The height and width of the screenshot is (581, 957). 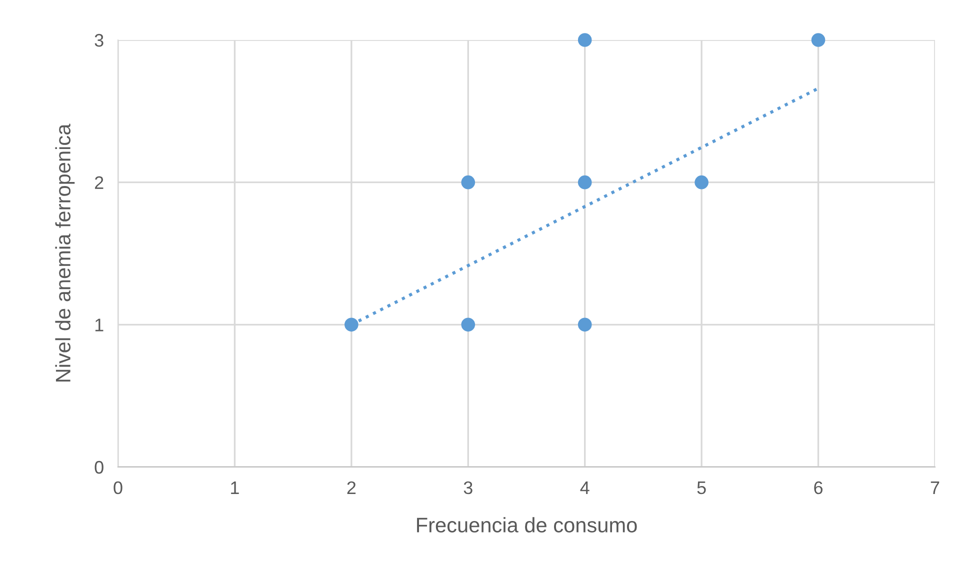 I want to click on x-tick-label: 3, so click(x=468, y=487).